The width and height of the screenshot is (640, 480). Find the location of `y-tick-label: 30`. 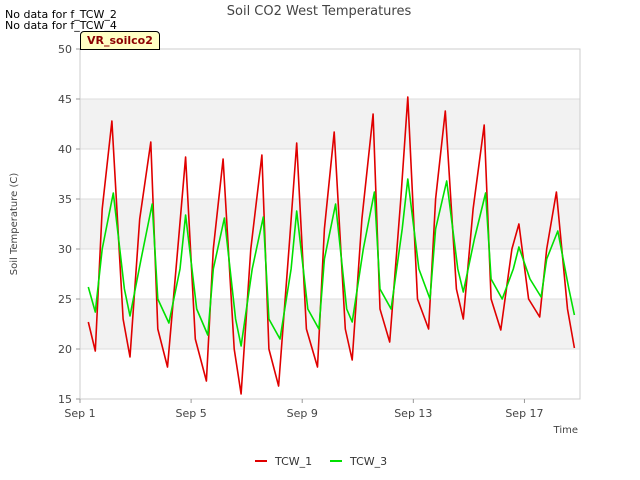

y-tick-label: 30 is located at coordinates (65, 249).